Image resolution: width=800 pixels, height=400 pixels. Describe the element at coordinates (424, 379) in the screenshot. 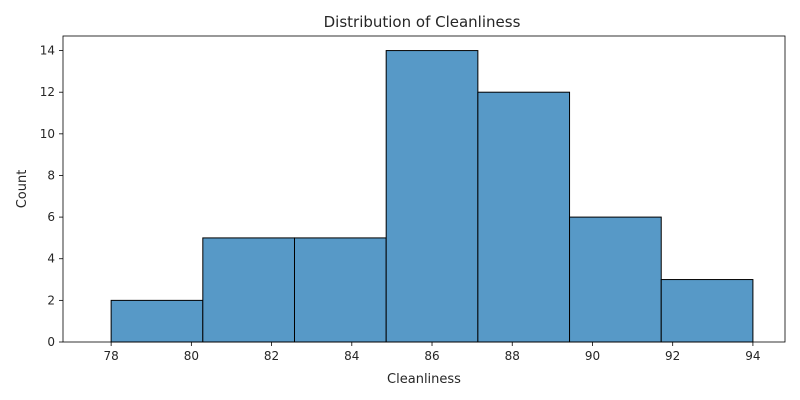

I see `x-axis-label: Cleanliness` at that location.